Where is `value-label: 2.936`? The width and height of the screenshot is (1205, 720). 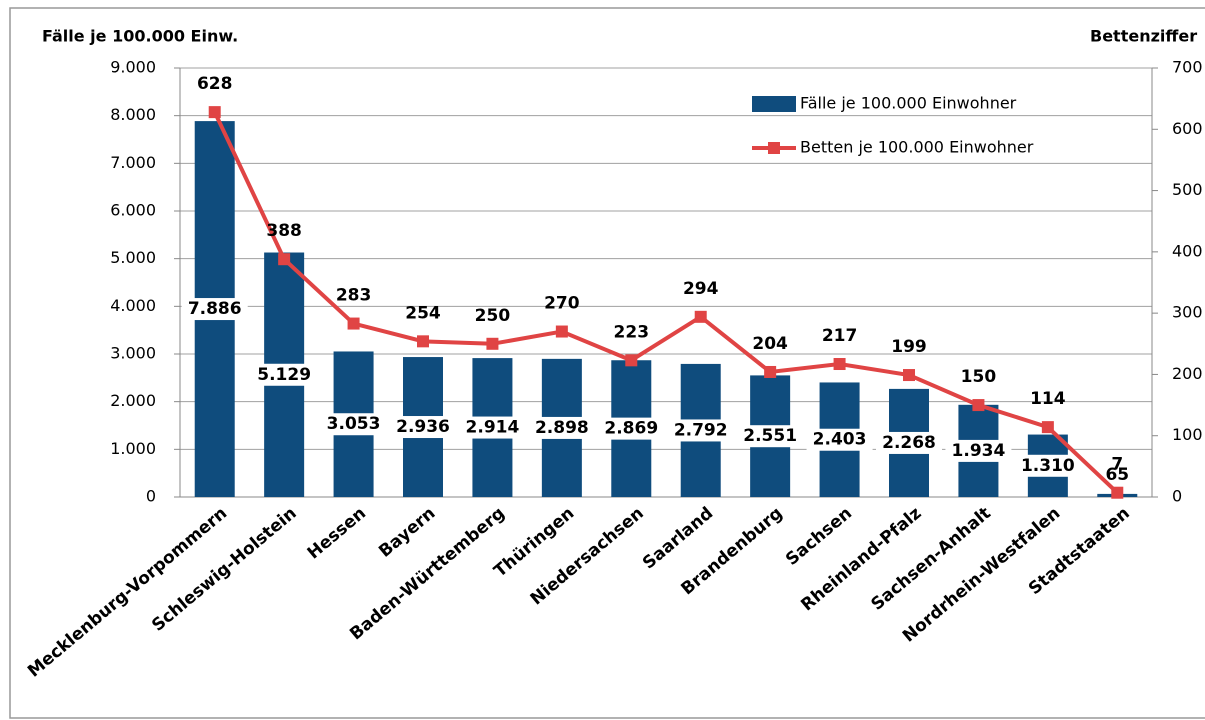
value-label: 2.936 is located at coordinates (423, 427).